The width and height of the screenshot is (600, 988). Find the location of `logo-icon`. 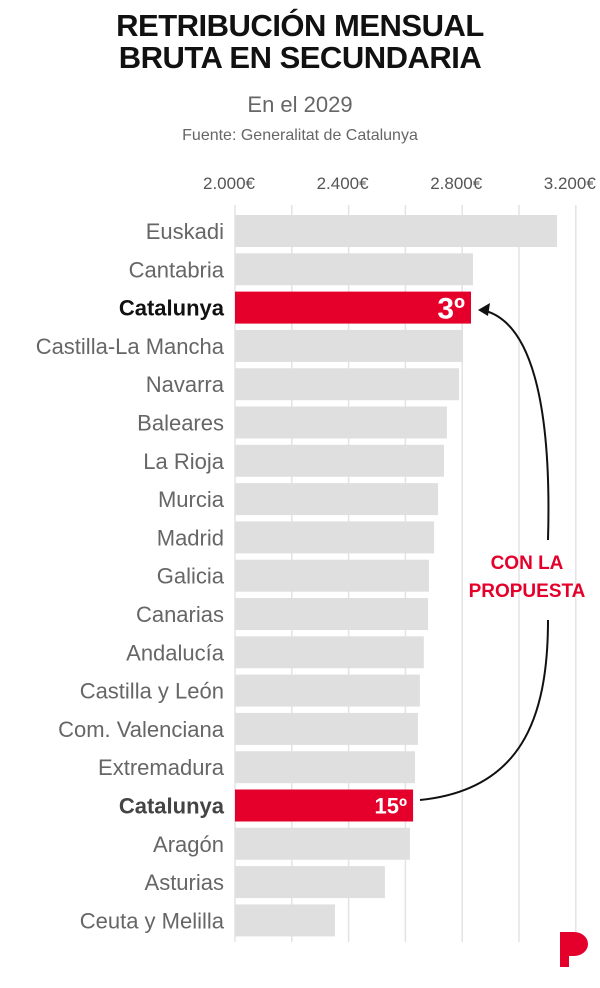

logo-icon is located at coordinates (574, 949).